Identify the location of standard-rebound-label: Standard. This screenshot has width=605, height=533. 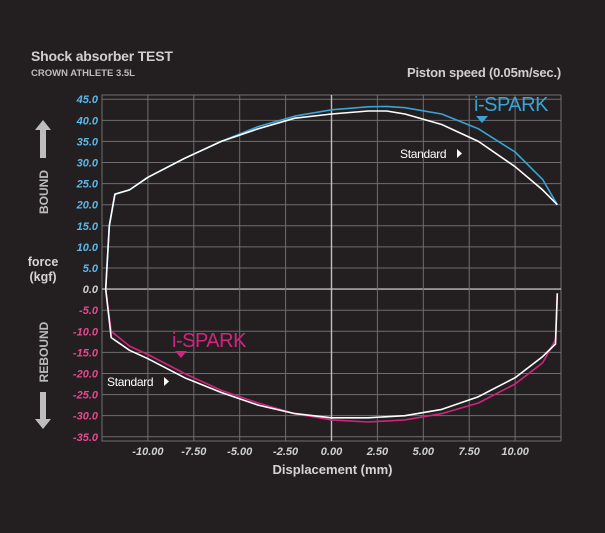
(130, 382).